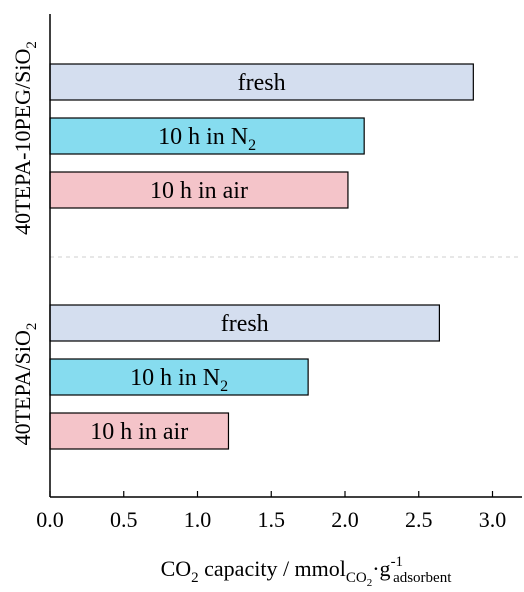 This screenshot has height=592, width=524. I want to click on x-tick-label: 1.5, so click(272, 519).